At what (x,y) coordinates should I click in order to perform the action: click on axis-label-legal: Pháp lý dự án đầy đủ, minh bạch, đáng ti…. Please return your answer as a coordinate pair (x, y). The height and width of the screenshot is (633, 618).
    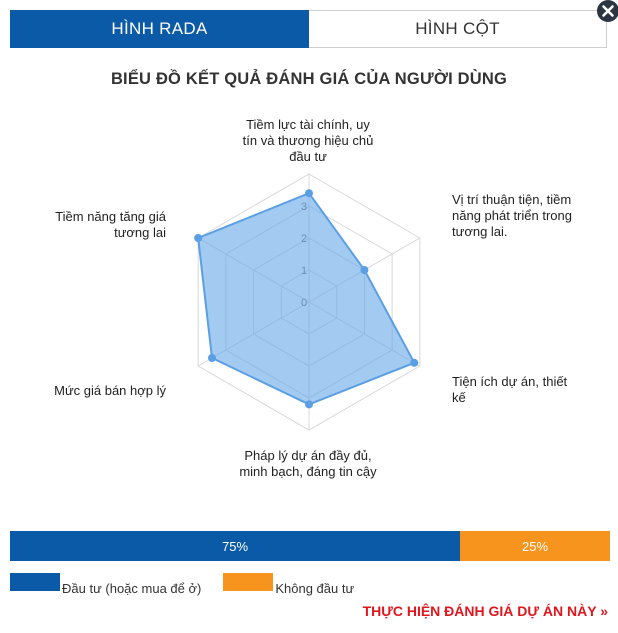
    Looking at the image, I should click on (308, 463).